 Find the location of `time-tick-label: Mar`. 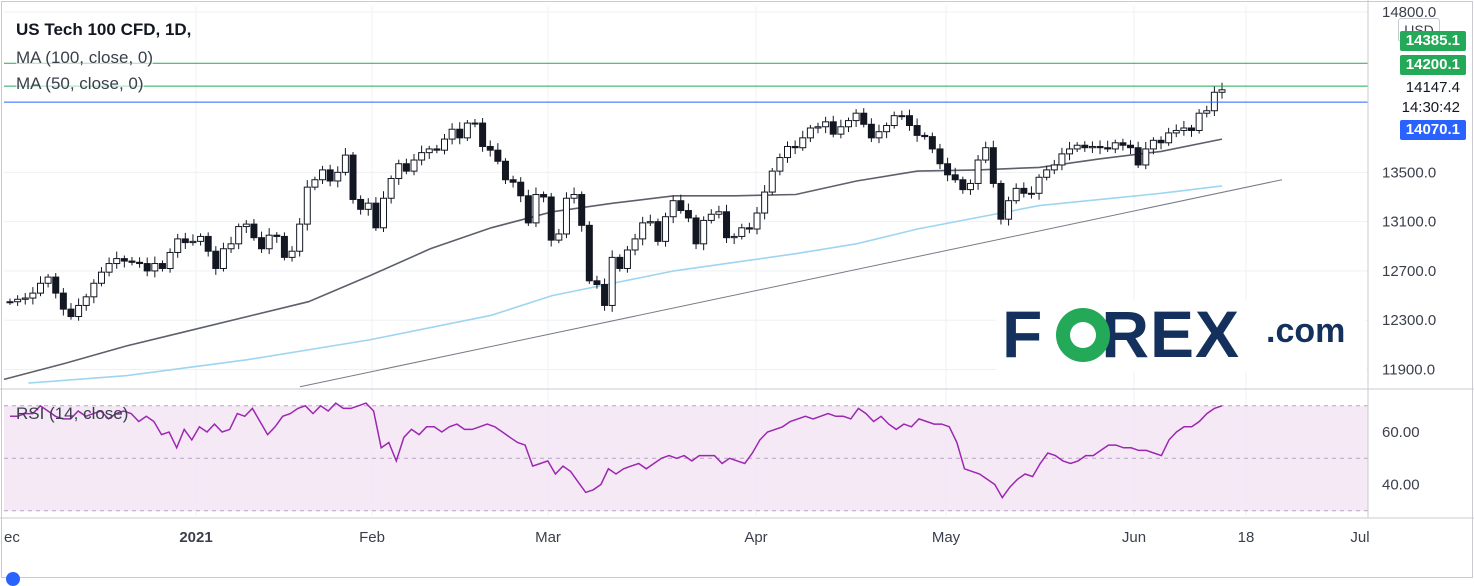

time-tick-label: Mar is located at coordinates (548, 537).